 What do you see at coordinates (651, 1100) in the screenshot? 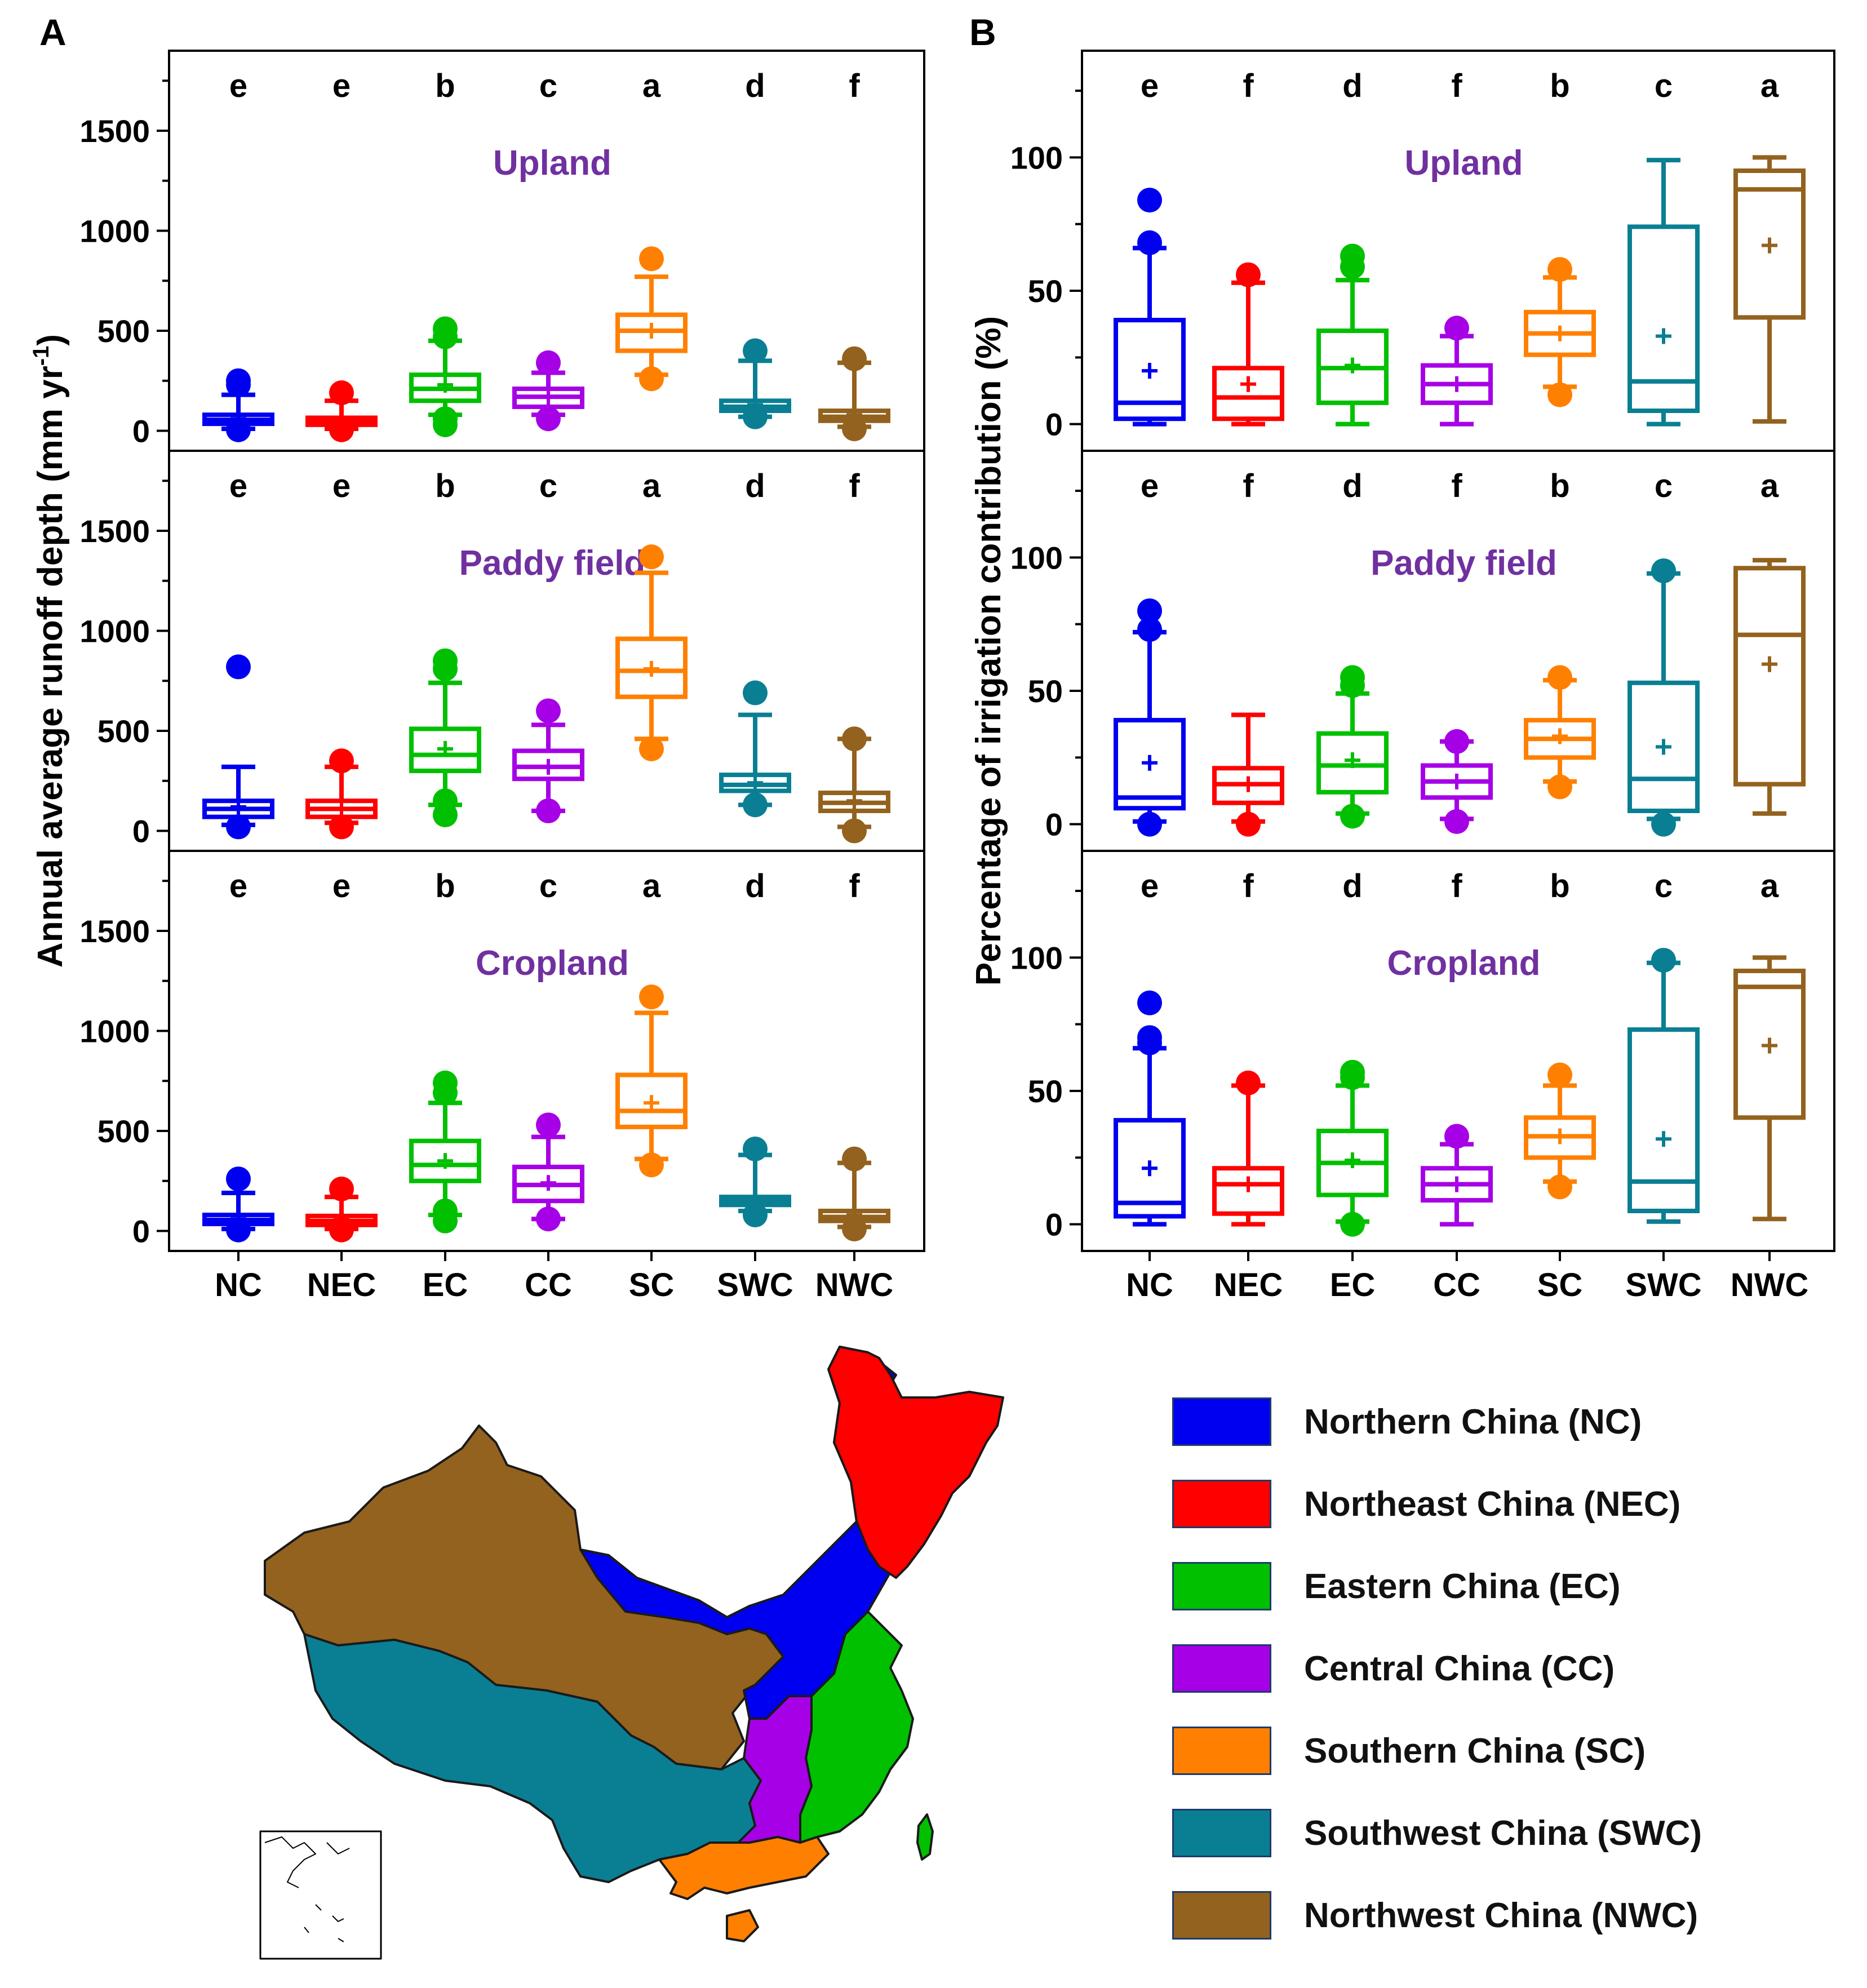
I see `box-iqr` at bounding box center [651, 1100].